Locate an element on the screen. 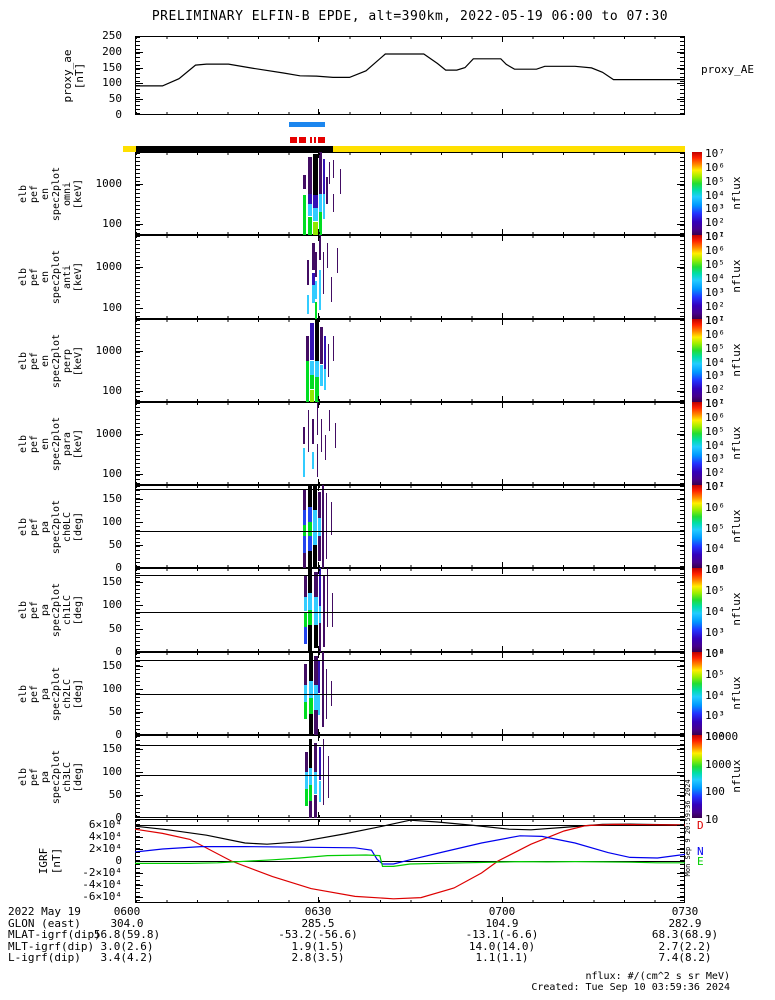 This screenshot has width=775, height=1000. footer-units: nflux: #/(cm^2 s sr MeV) is located at coordinates (658, 976).